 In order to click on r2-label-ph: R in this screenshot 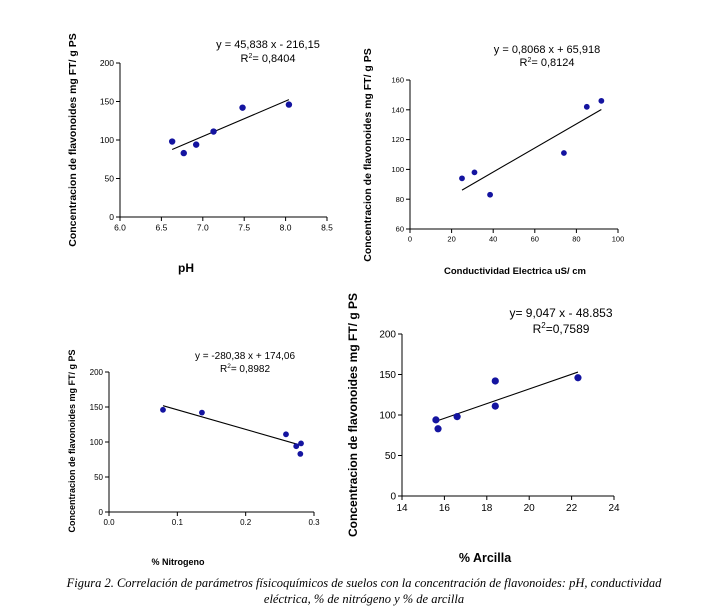, I will do `click(245, 59)`.